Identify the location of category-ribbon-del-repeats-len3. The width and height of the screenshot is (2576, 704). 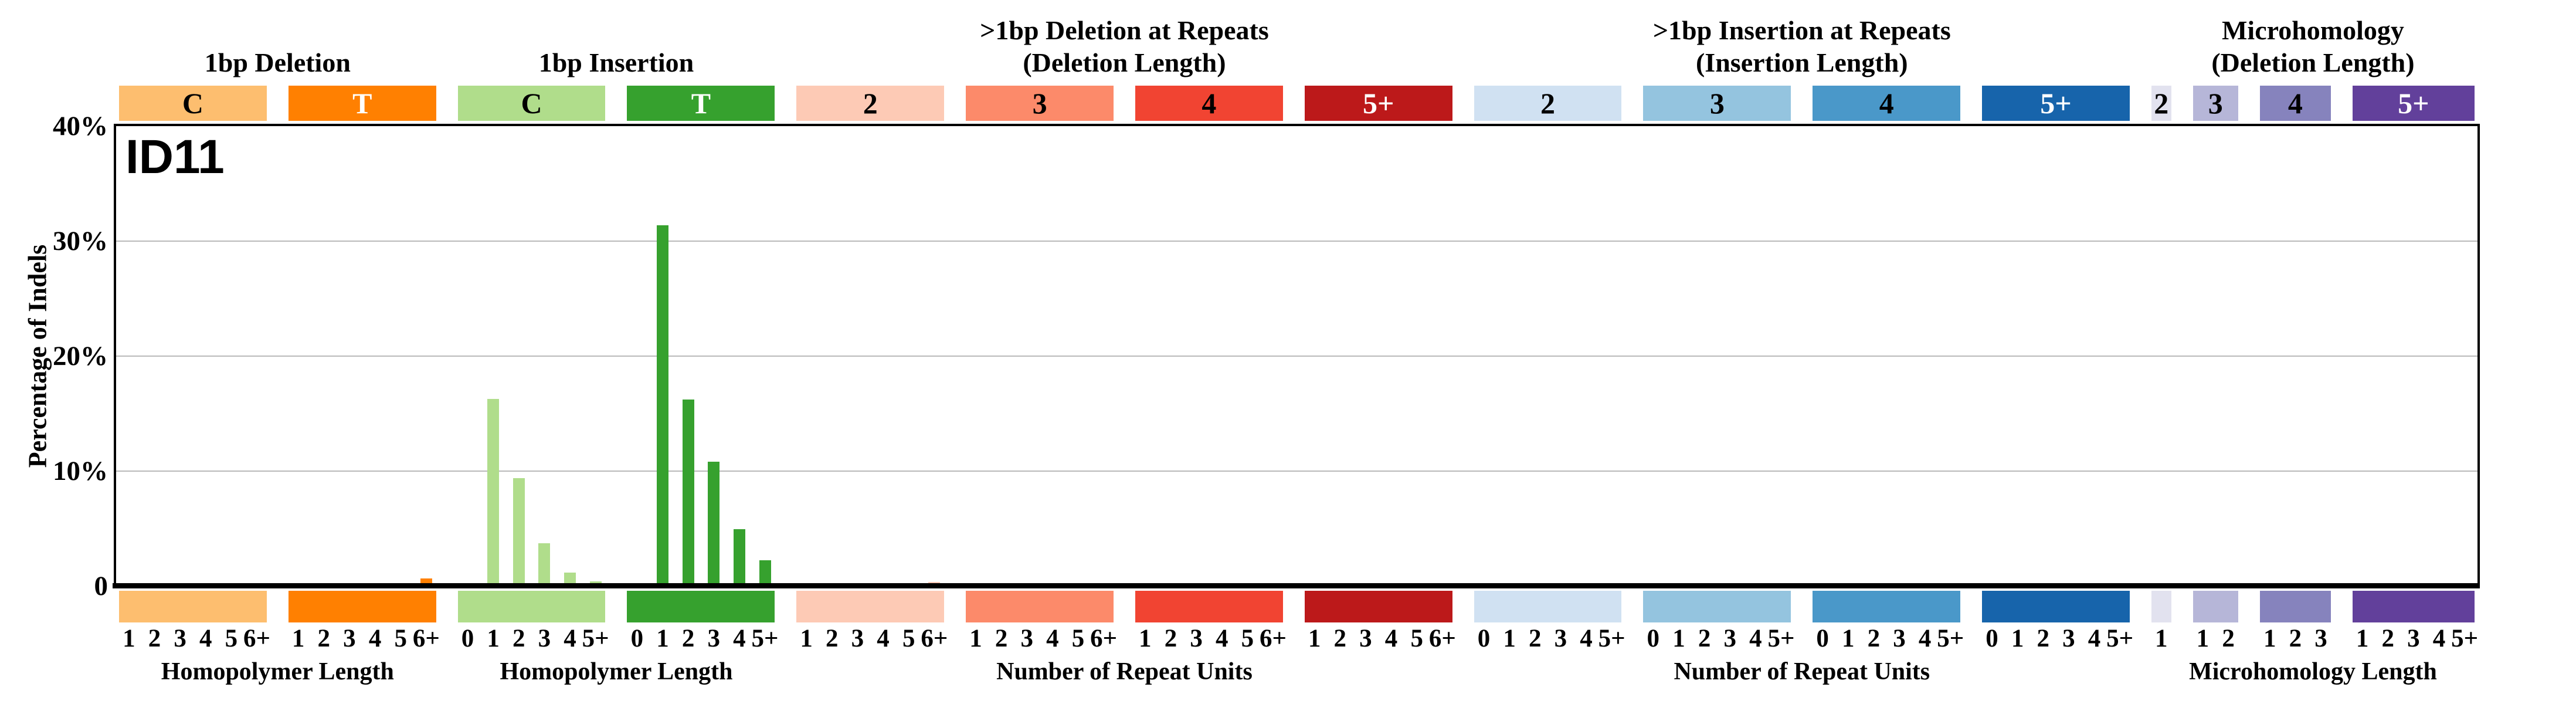
(1040, 606).